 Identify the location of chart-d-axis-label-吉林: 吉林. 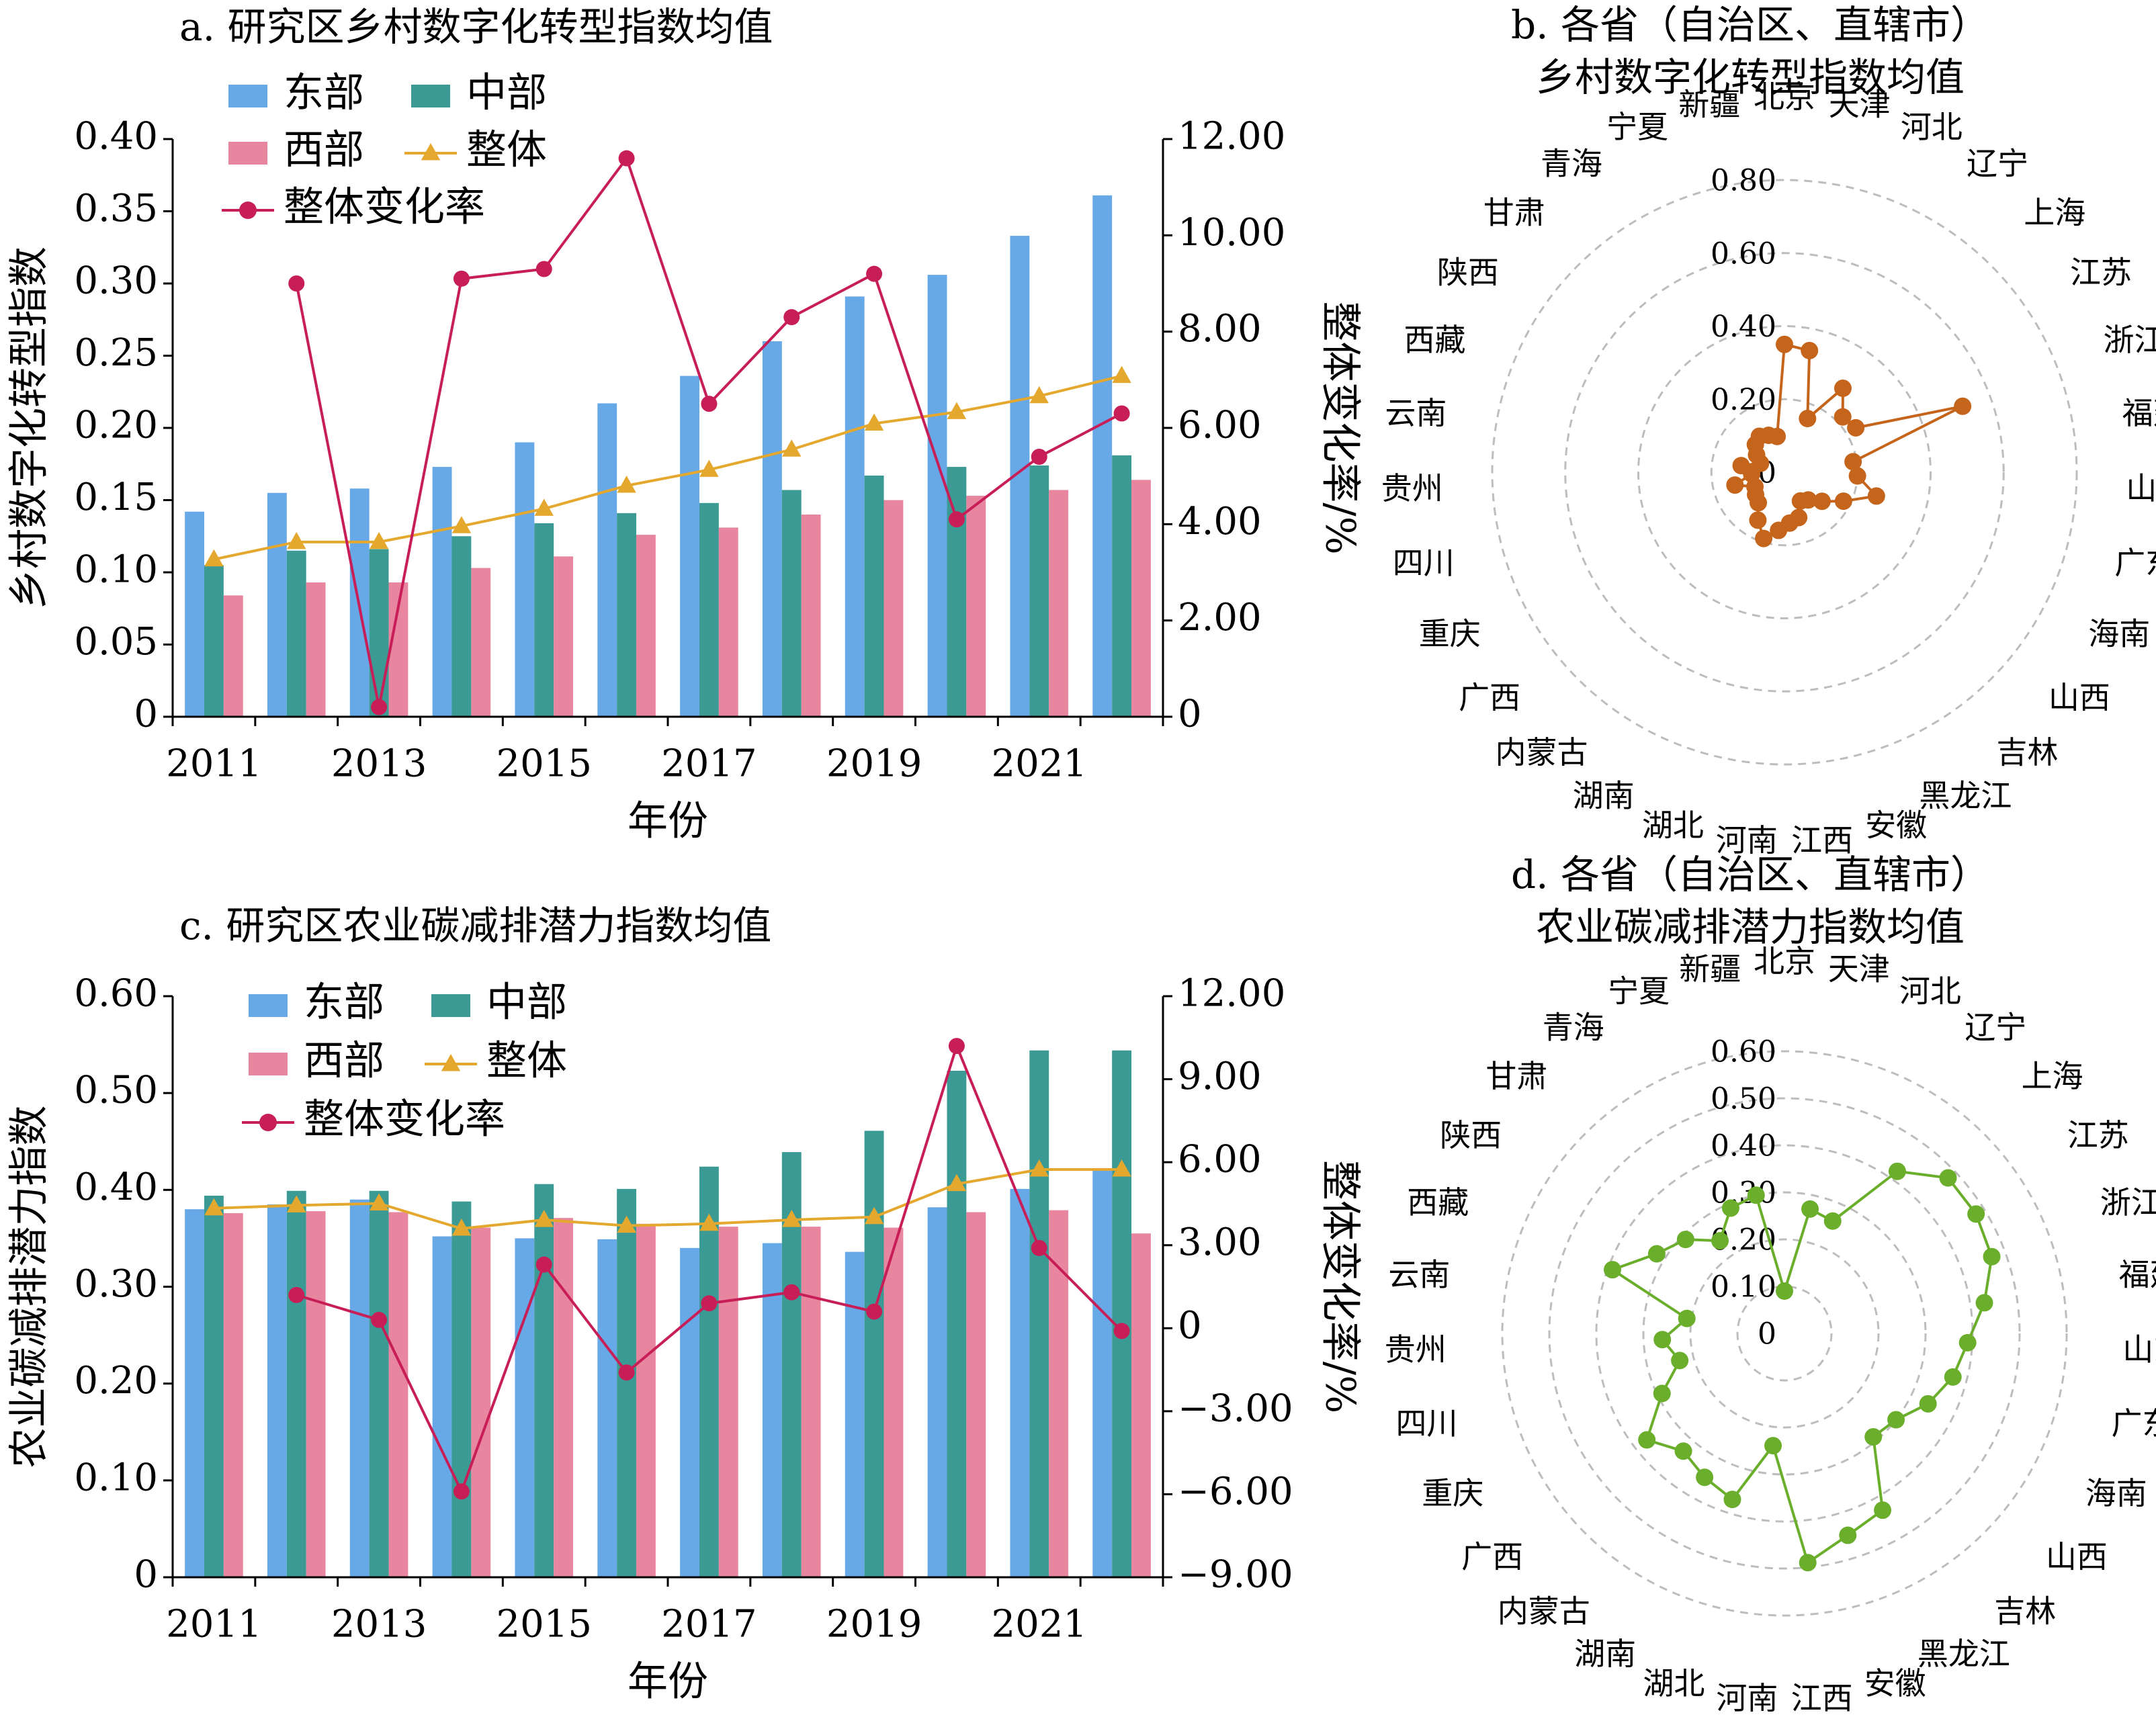
(2025, 1611).